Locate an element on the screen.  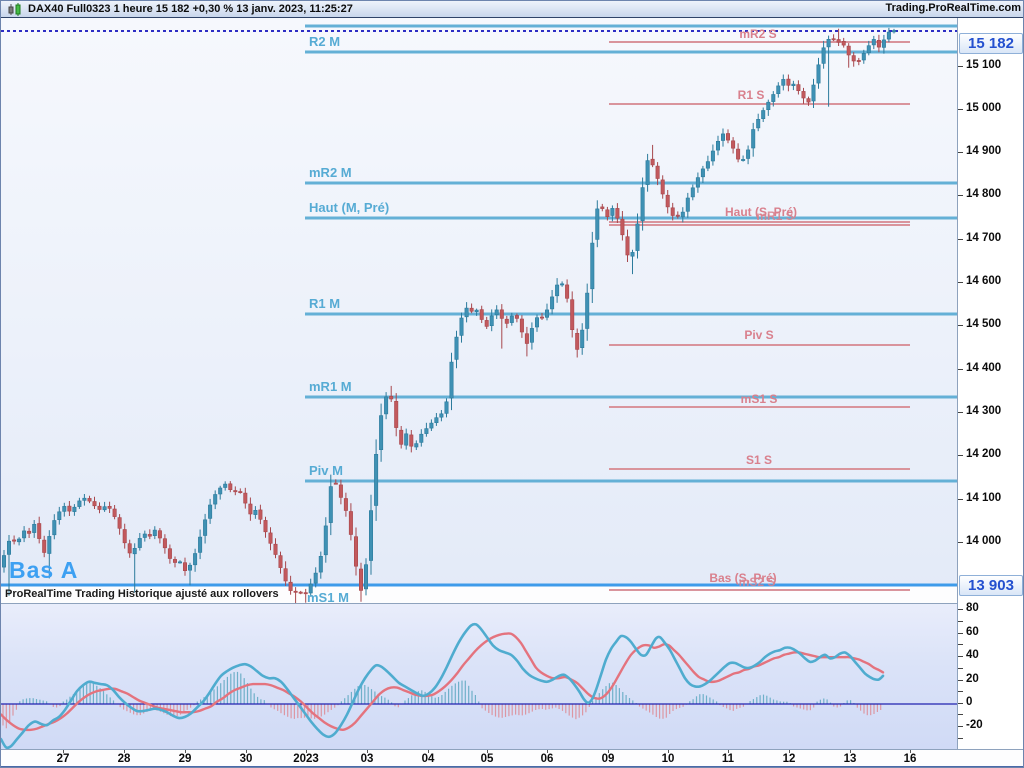
osc-tick-label: 20 is located at coordinates (972, 679).